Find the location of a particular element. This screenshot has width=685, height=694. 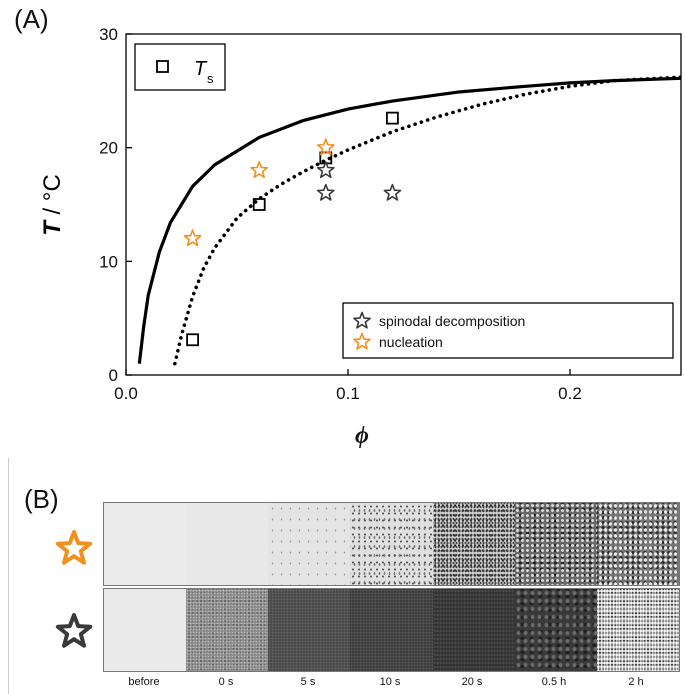

x-axis-label: ϕ is located at coordinates (362, 436).